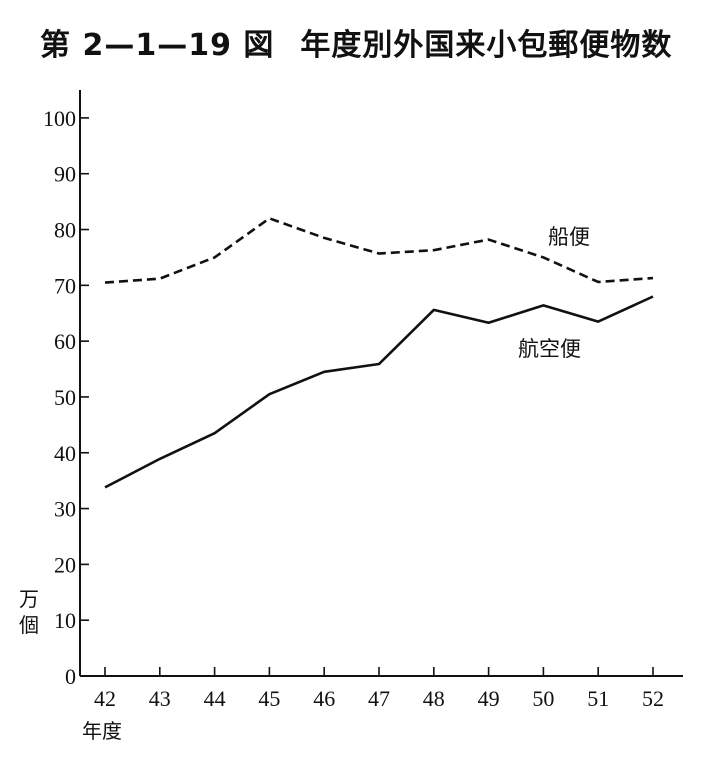  Describe the element at coordinates (65, 230) in the screenshot. I see `y-tick-label: 80` at that location.